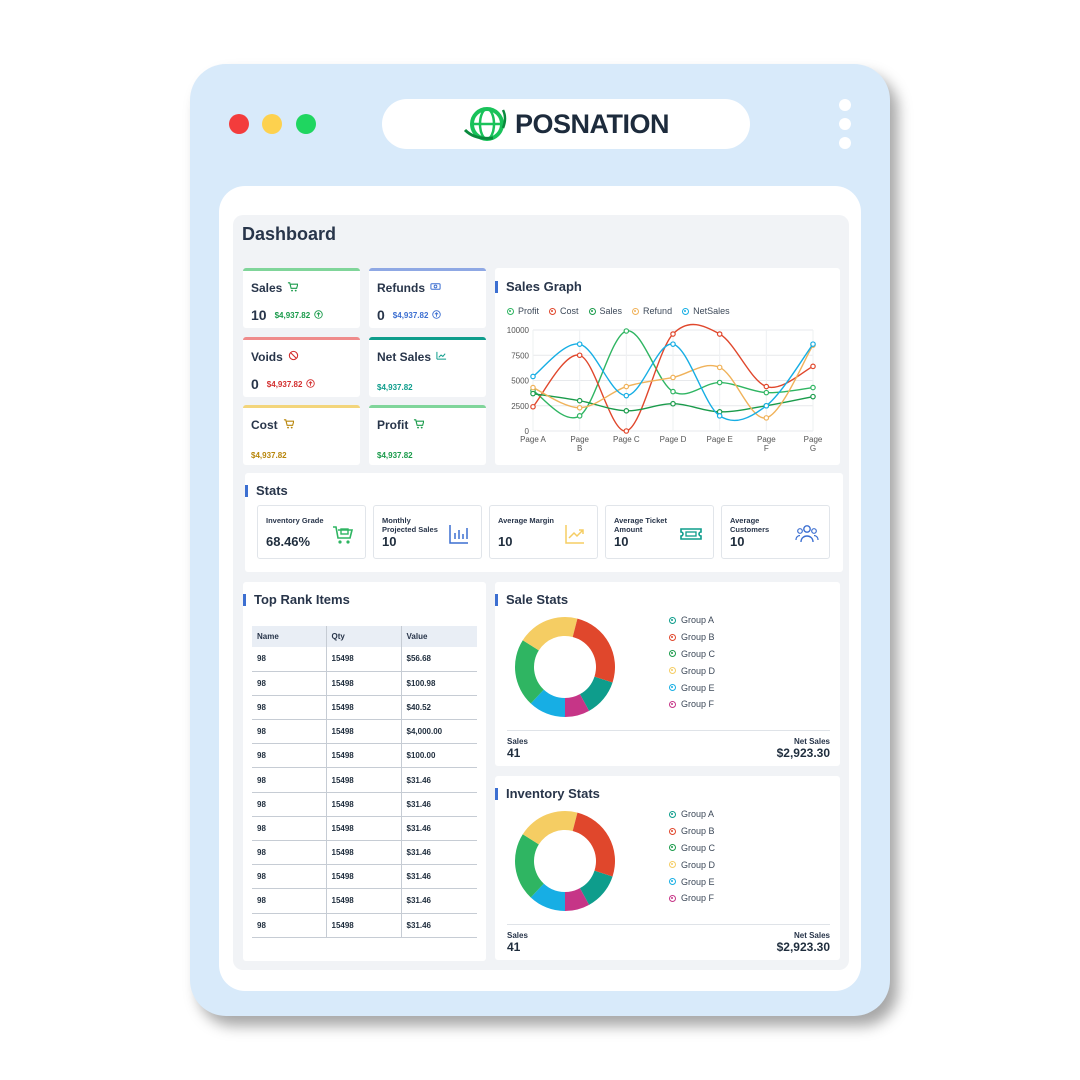 The width and height of the screenshot is (1080, 1080). What do you see at coordinates (306, 124) in the screenshot?
I see `maximize-window-dot` at bounding box center [306, 124].